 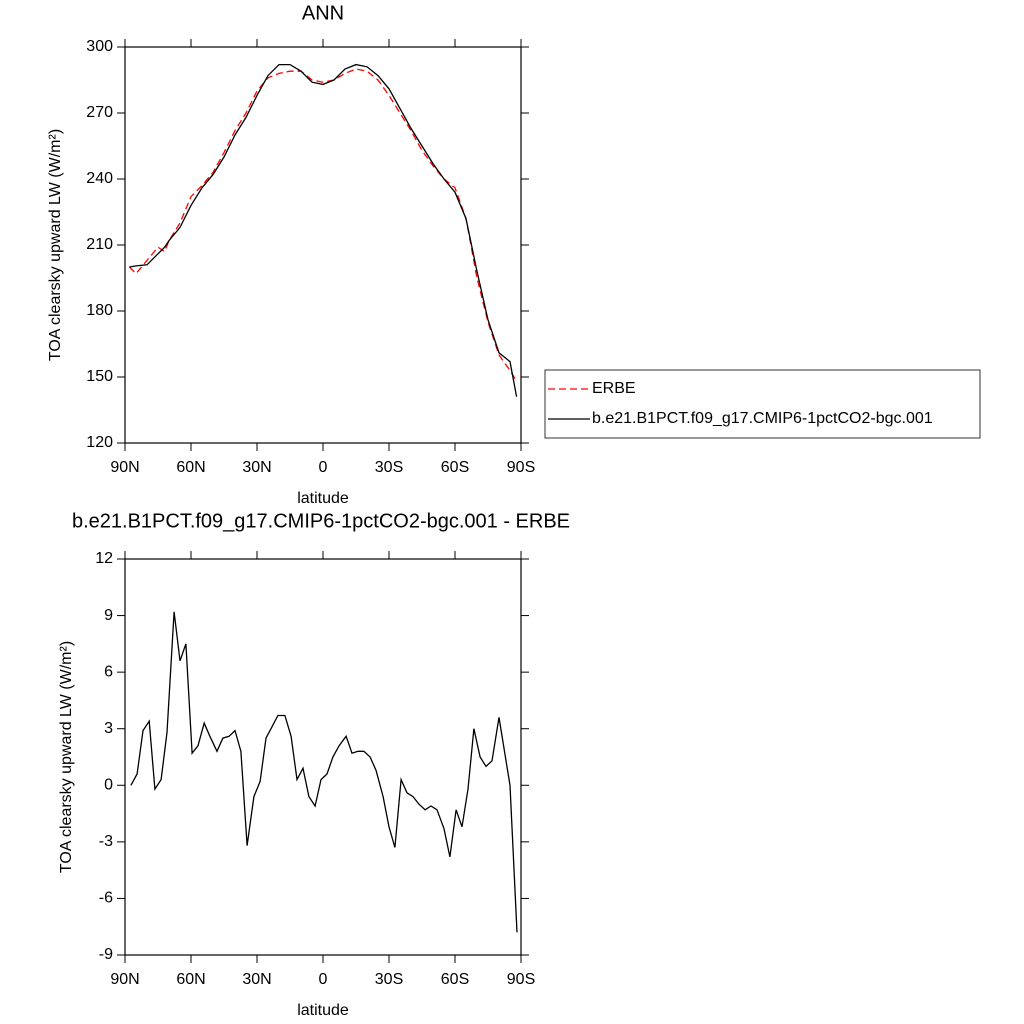 What do you see at coordinates (99, 310) in the screenshot?
I see `y-tick-label: 180` at bounding box center [99, 310].